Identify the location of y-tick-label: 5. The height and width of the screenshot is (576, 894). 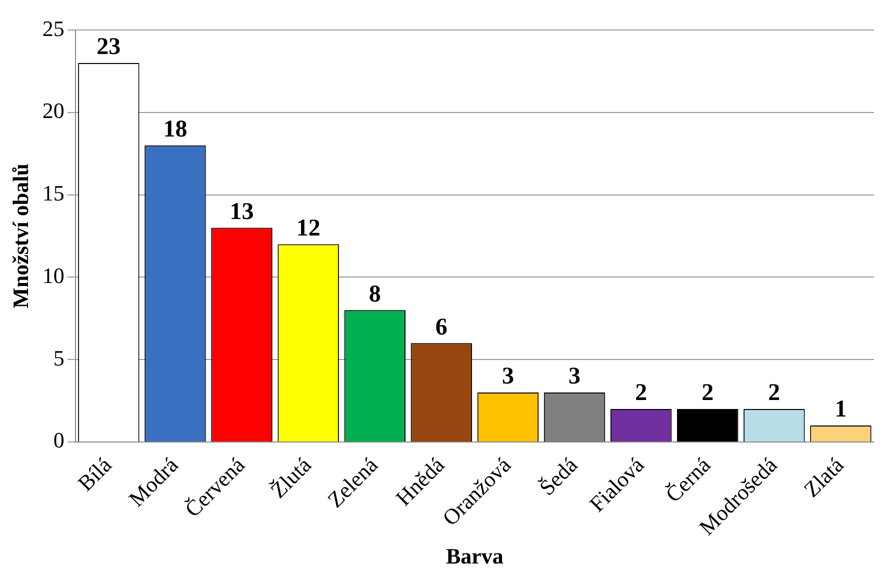
(58, 357).